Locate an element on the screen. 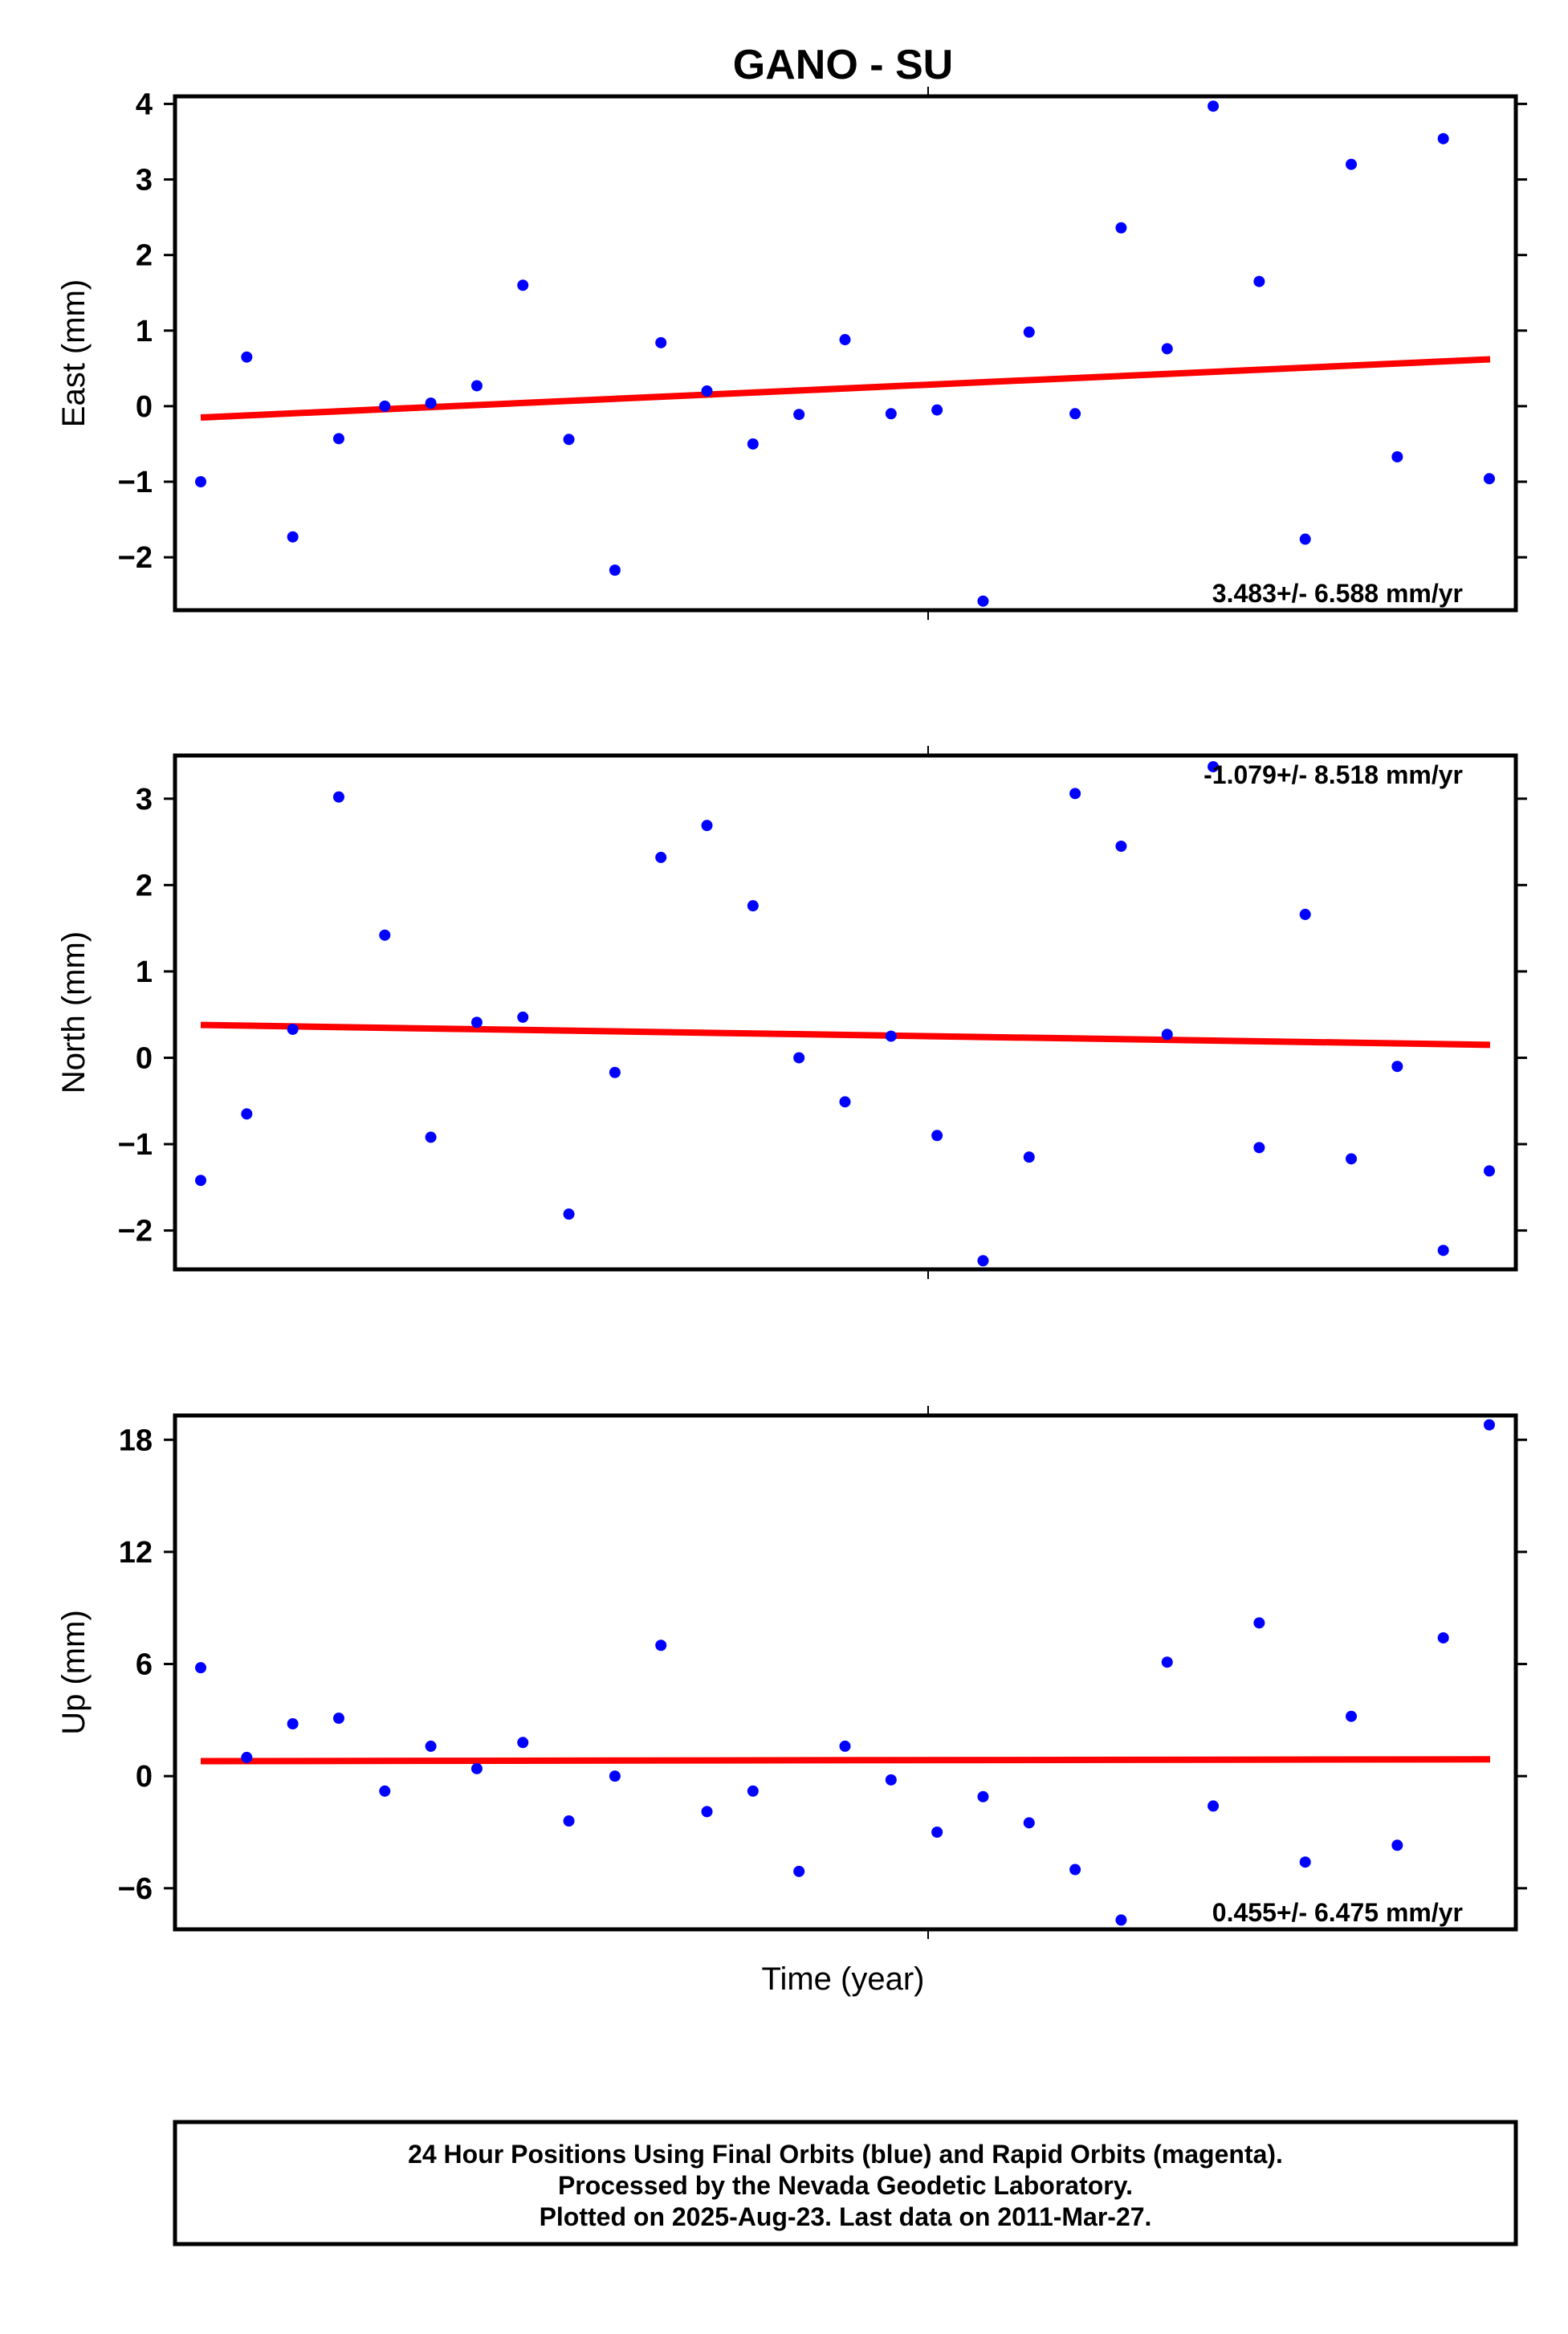  chart-title: GANO - SU is located at coordinates (843, 65).